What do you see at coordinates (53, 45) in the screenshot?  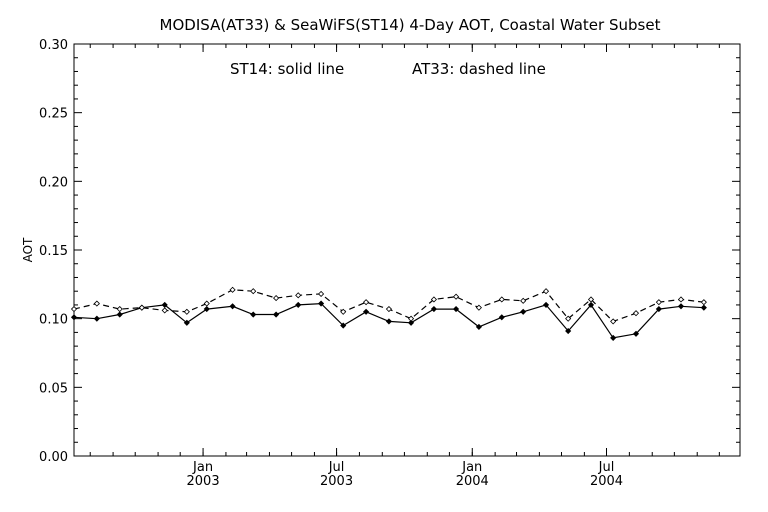 I see `y-tick-label: 0.30` at bounding box center [53, 45].